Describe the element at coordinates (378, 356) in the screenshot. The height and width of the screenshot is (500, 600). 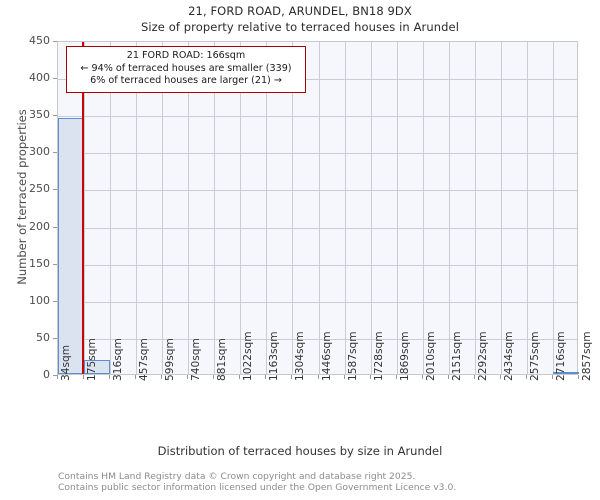
I see `x-tick-label: 1728sqm` at that location.